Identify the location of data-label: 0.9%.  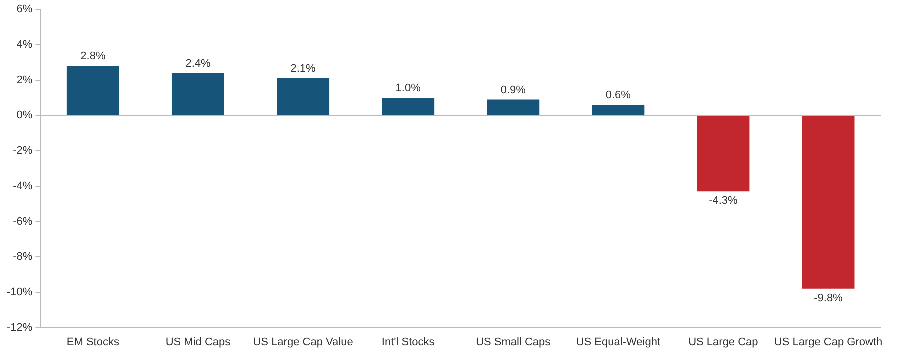
(513, 90).